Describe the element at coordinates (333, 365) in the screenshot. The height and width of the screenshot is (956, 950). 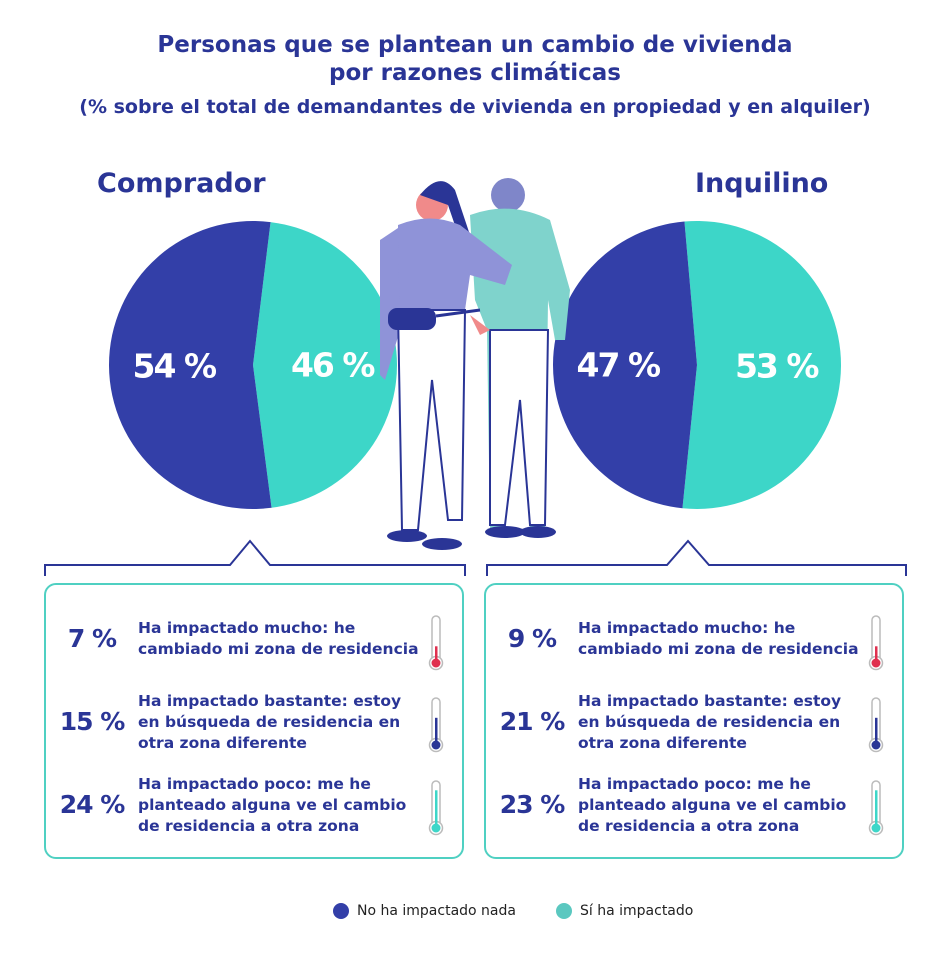
I see `slice-label: 46 %` at that location.